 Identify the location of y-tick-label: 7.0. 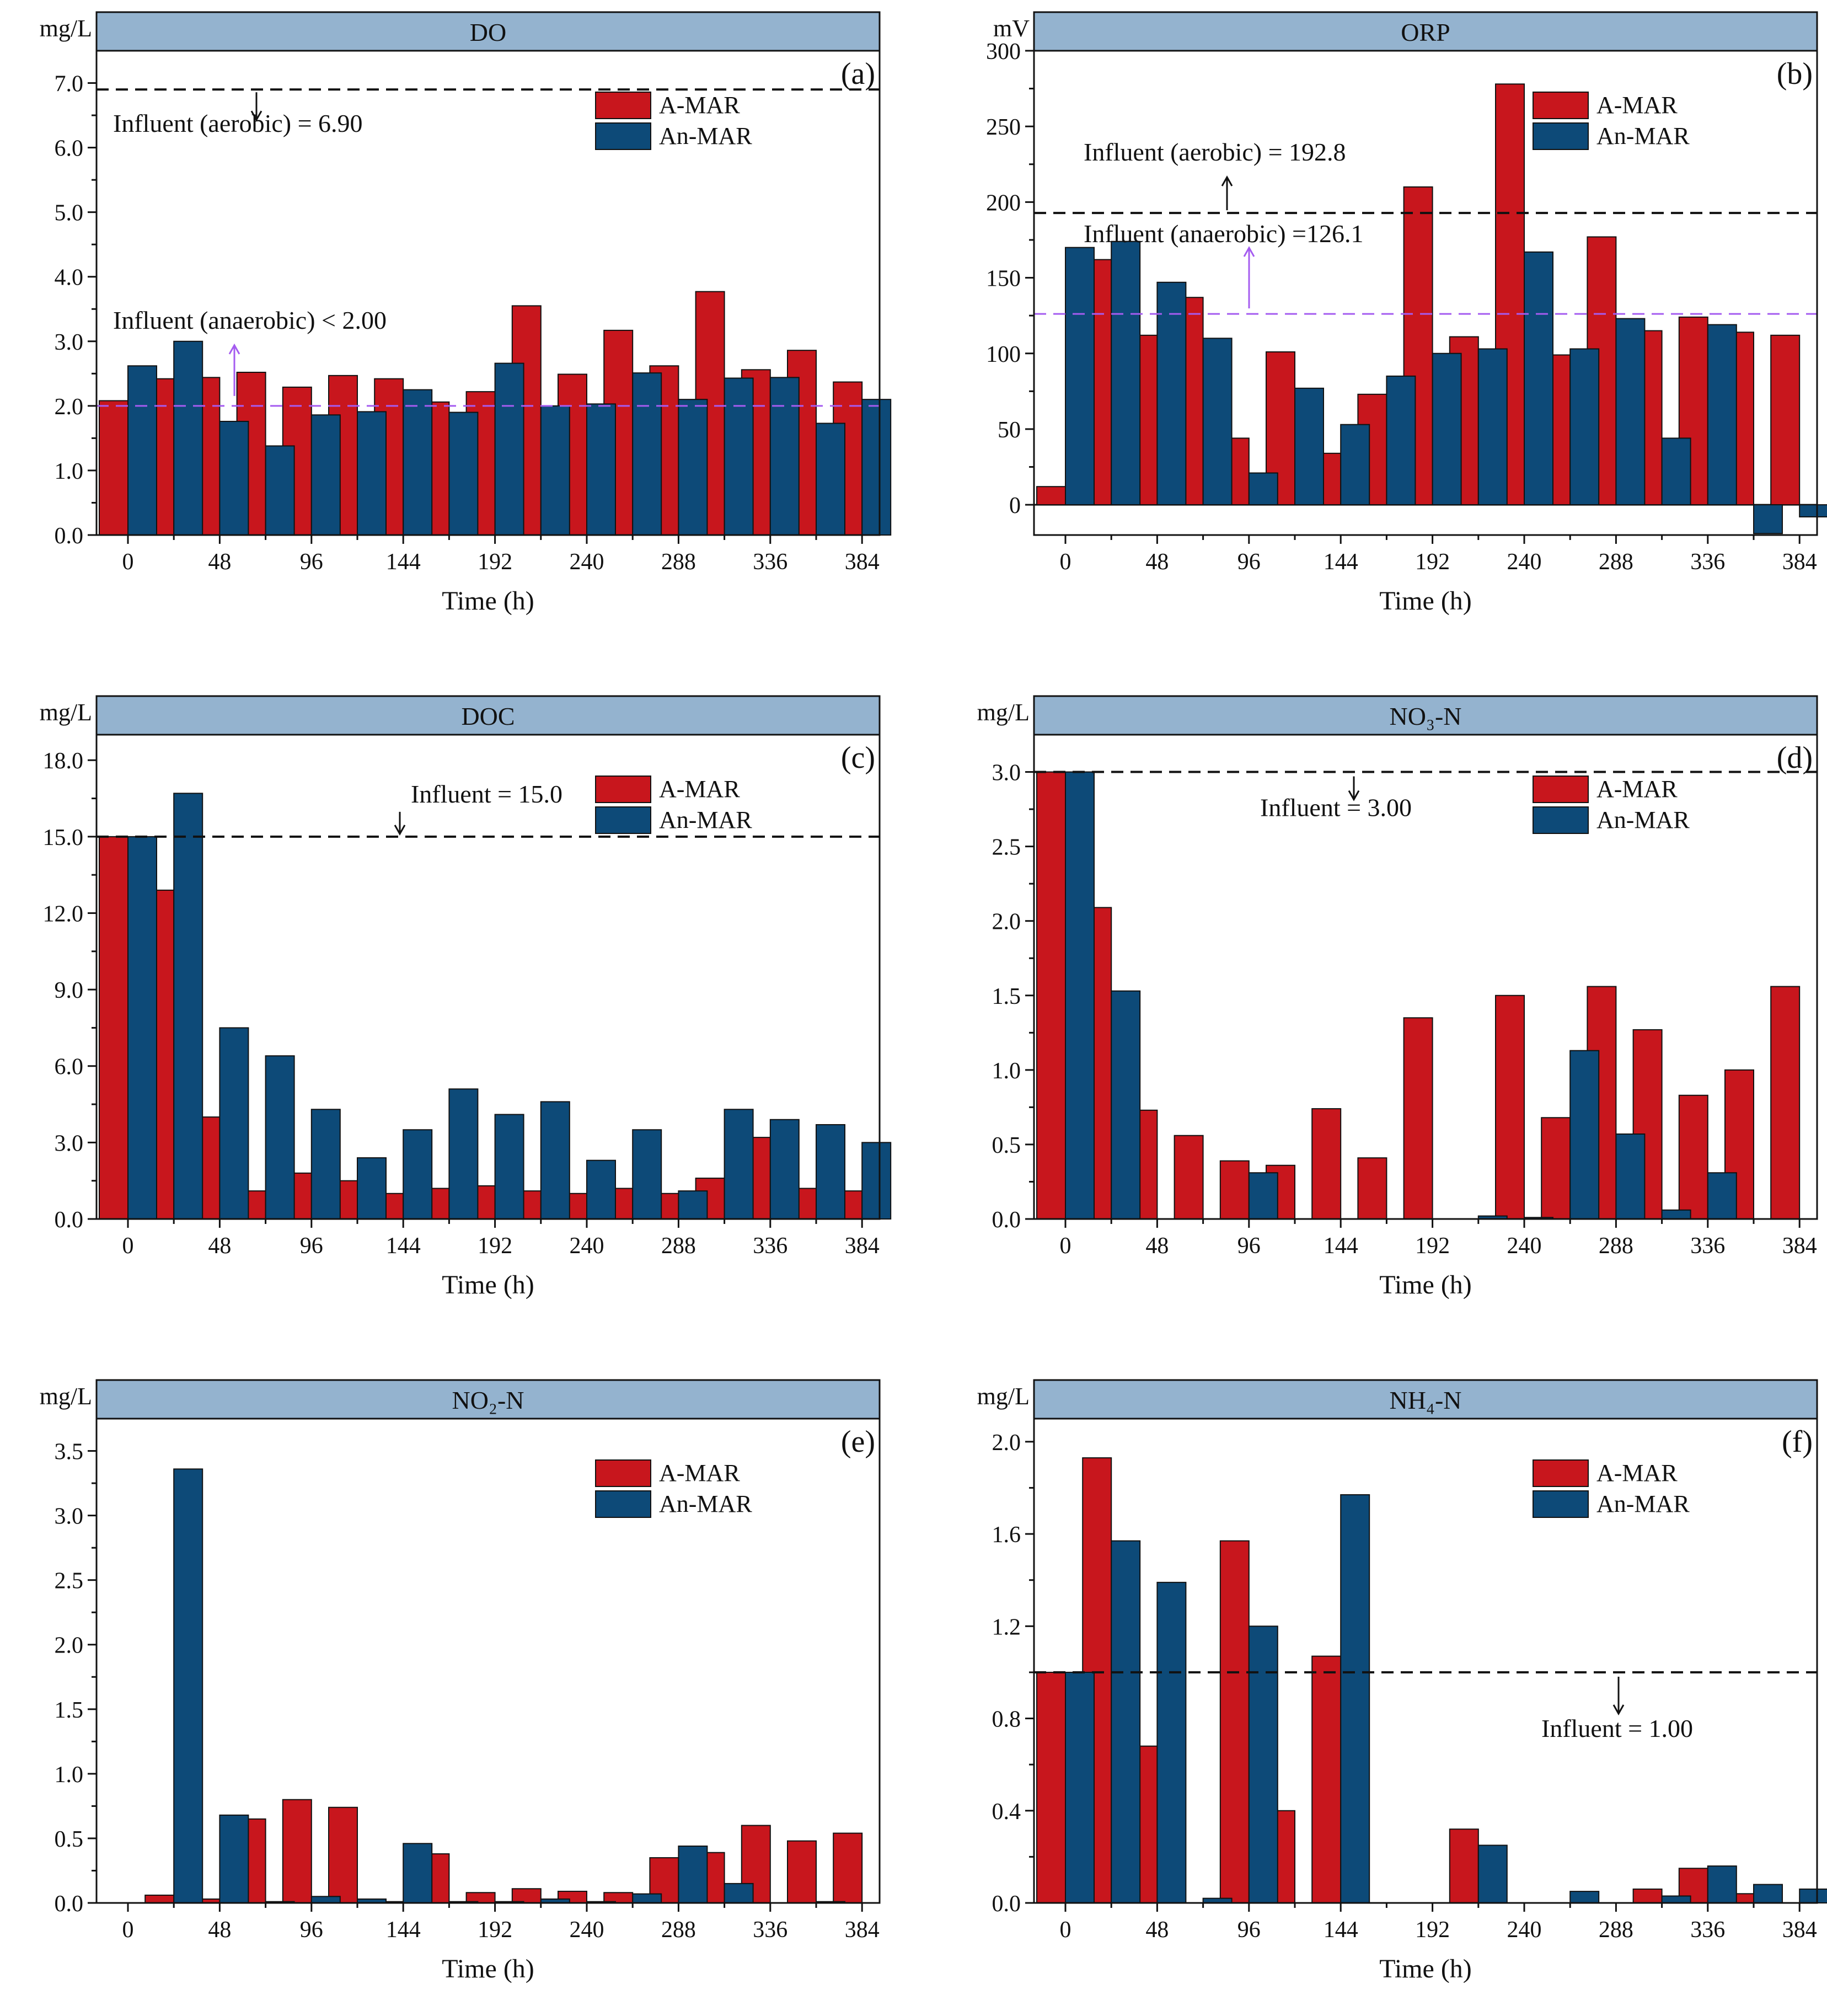
(70, 85).